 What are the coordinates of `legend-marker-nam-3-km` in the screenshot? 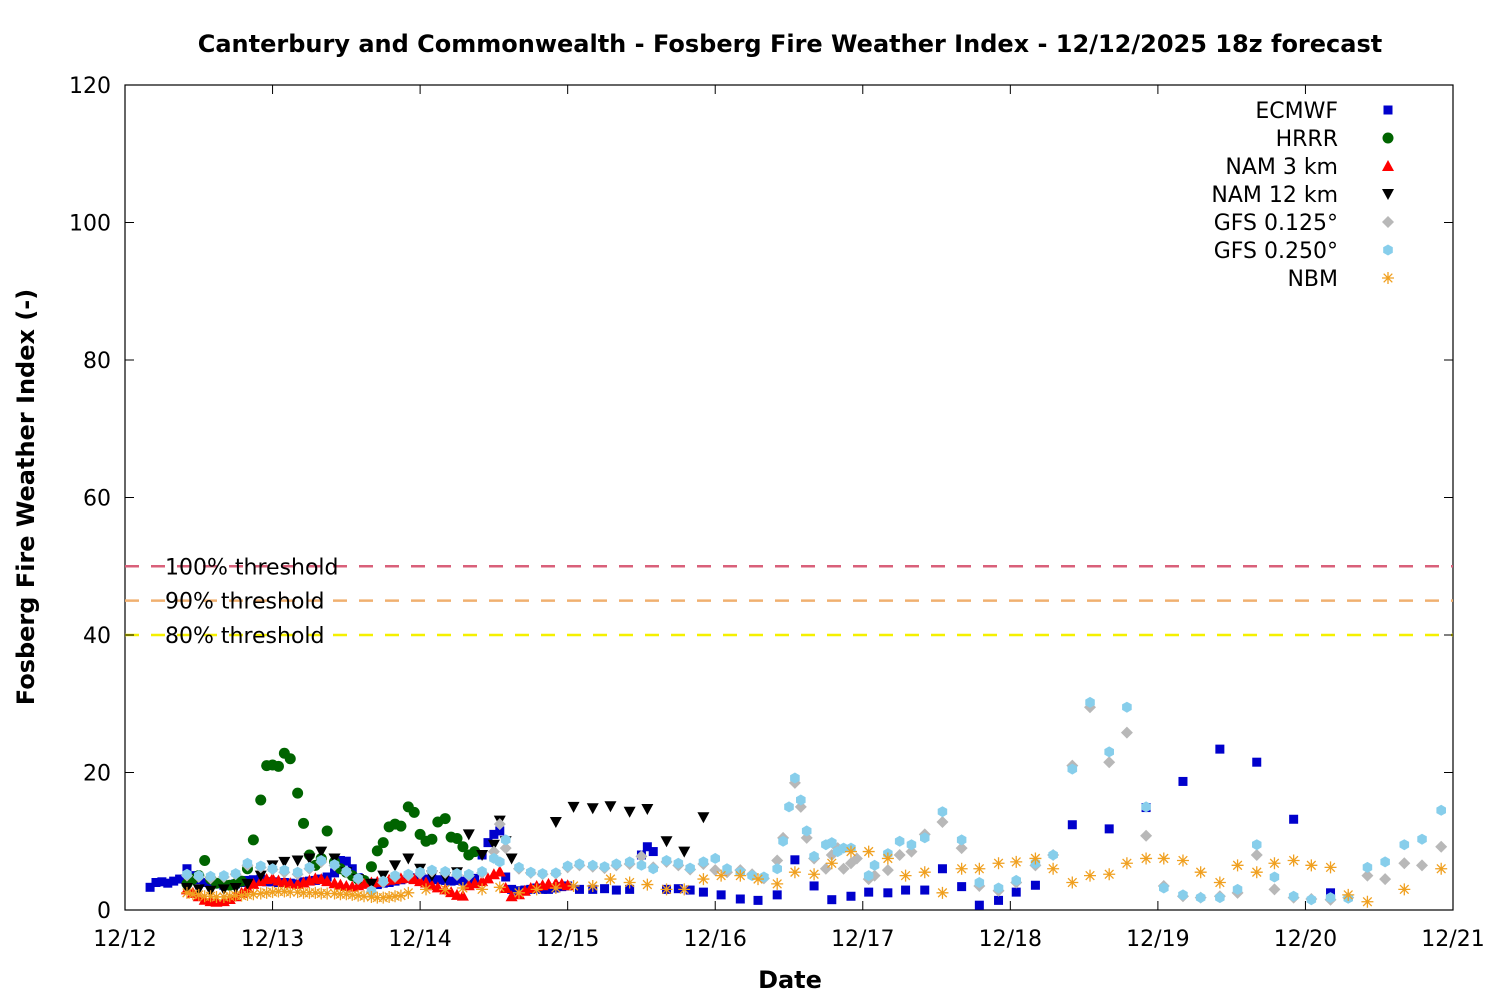 It's located at (1388, 165).